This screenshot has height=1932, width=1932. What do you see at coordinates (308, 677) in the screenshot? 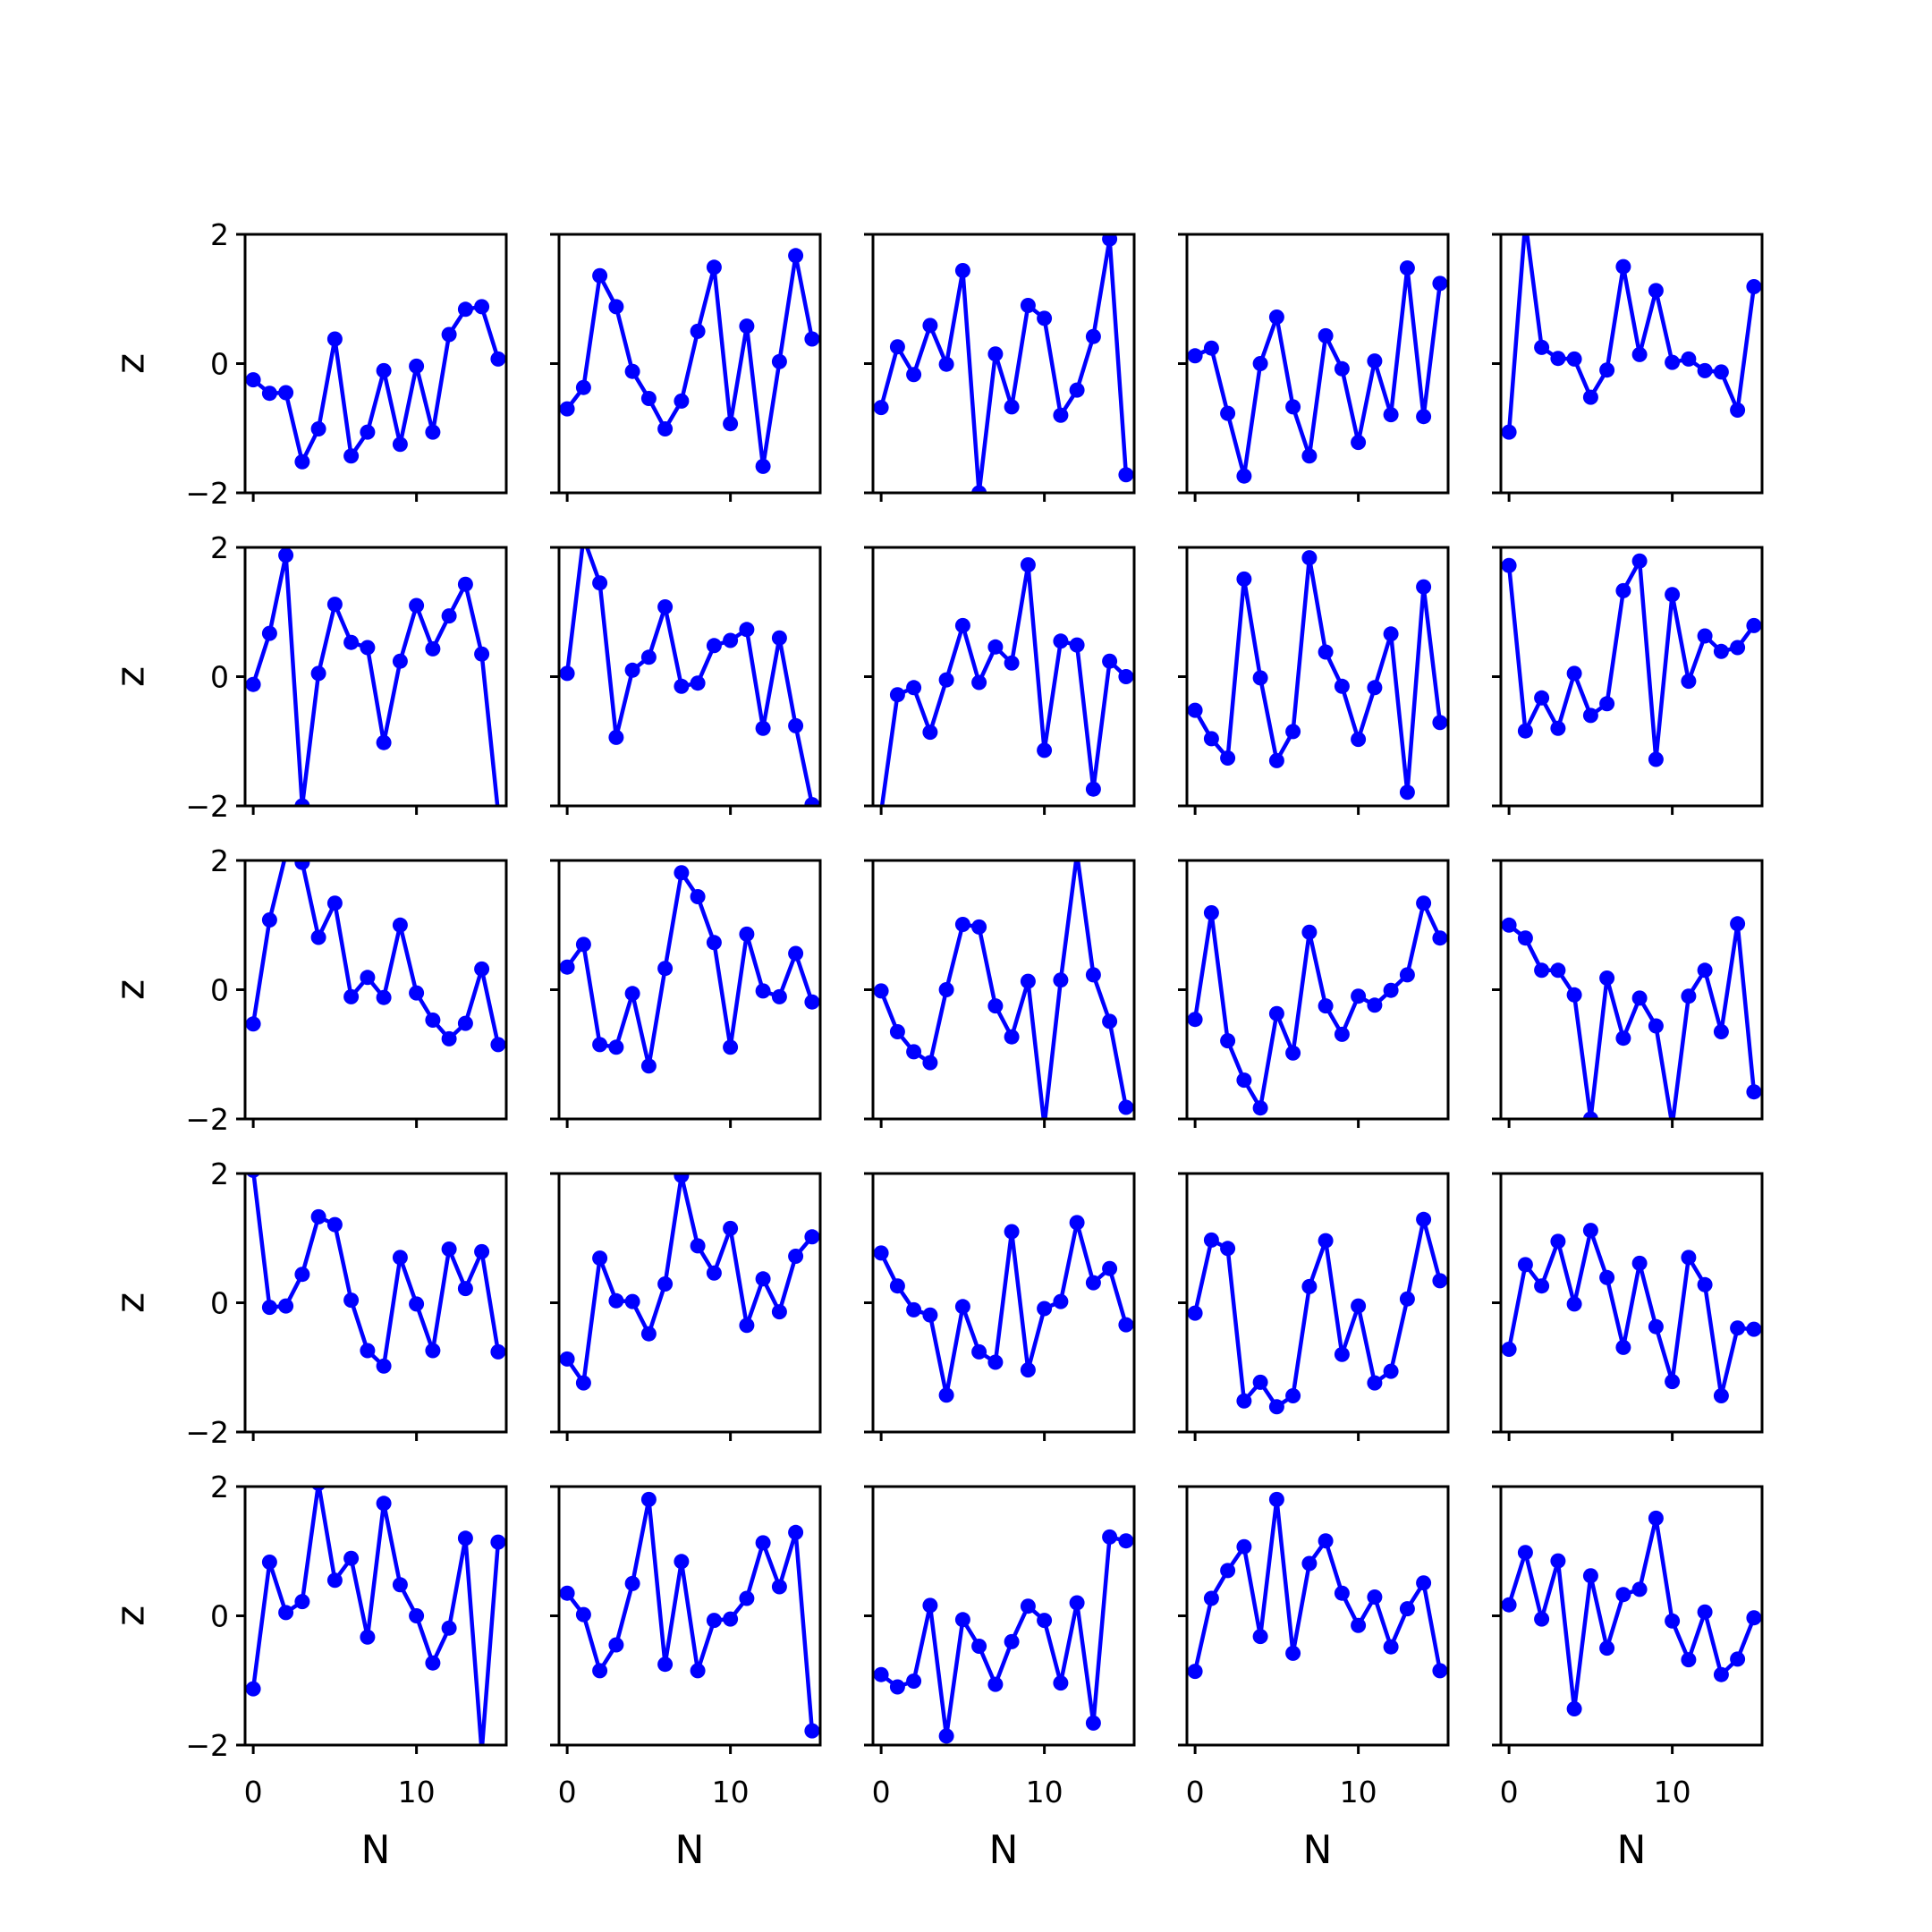
I see `panel-r2-c1: −2 0 2 z` at bounding box center [308, 677].